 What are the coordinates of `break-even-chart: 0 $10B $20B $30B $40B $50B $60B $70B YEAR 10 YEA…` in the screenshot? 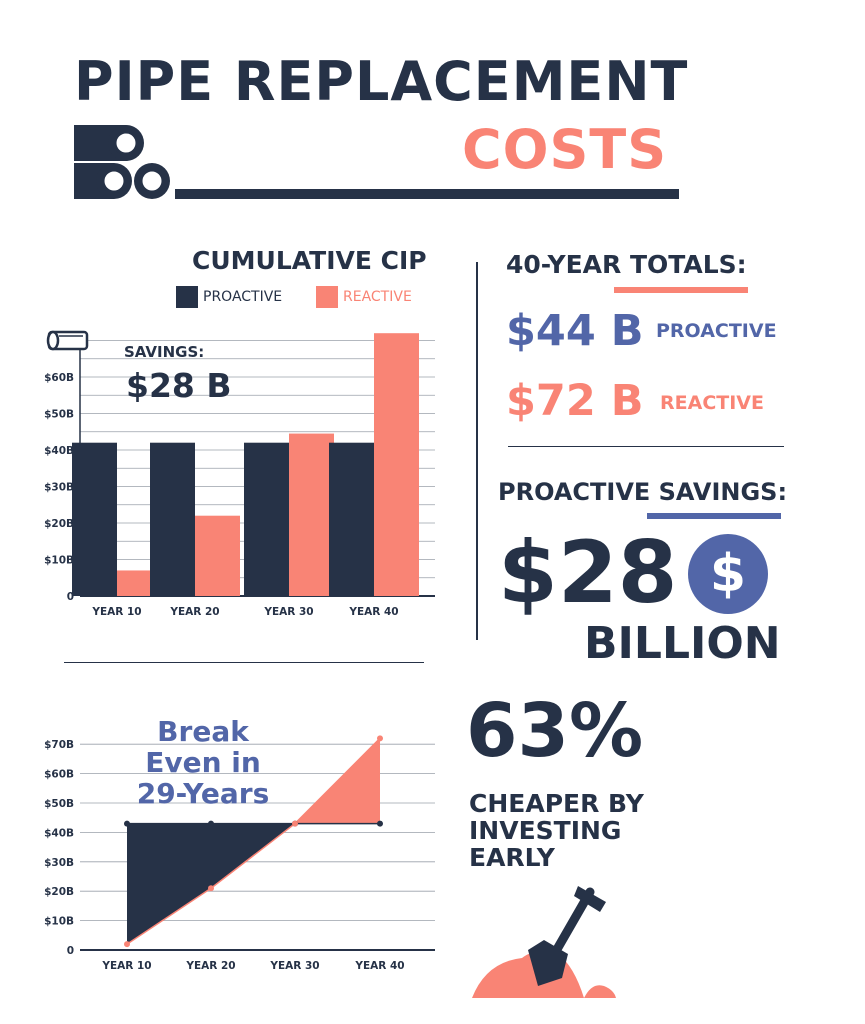 It's located at (239, 853).